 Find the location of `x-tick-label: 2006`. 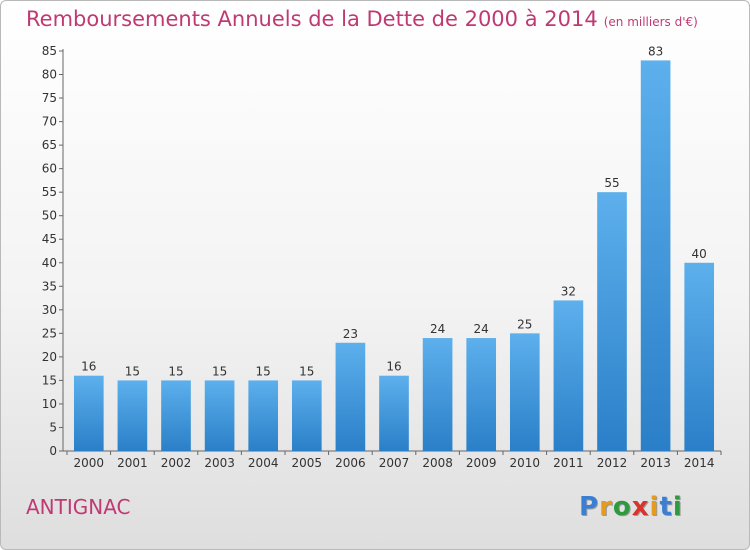

x-tick-label: 2006 is located at coordinates (350, 463).